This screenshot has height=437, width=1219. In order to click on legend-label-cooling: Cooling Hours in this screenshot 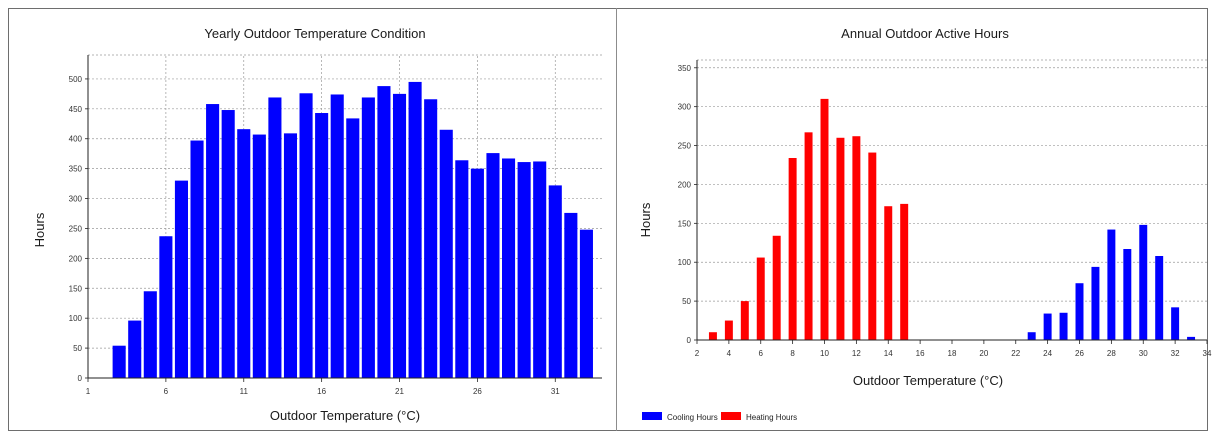, I will do `click(692, 417)`.